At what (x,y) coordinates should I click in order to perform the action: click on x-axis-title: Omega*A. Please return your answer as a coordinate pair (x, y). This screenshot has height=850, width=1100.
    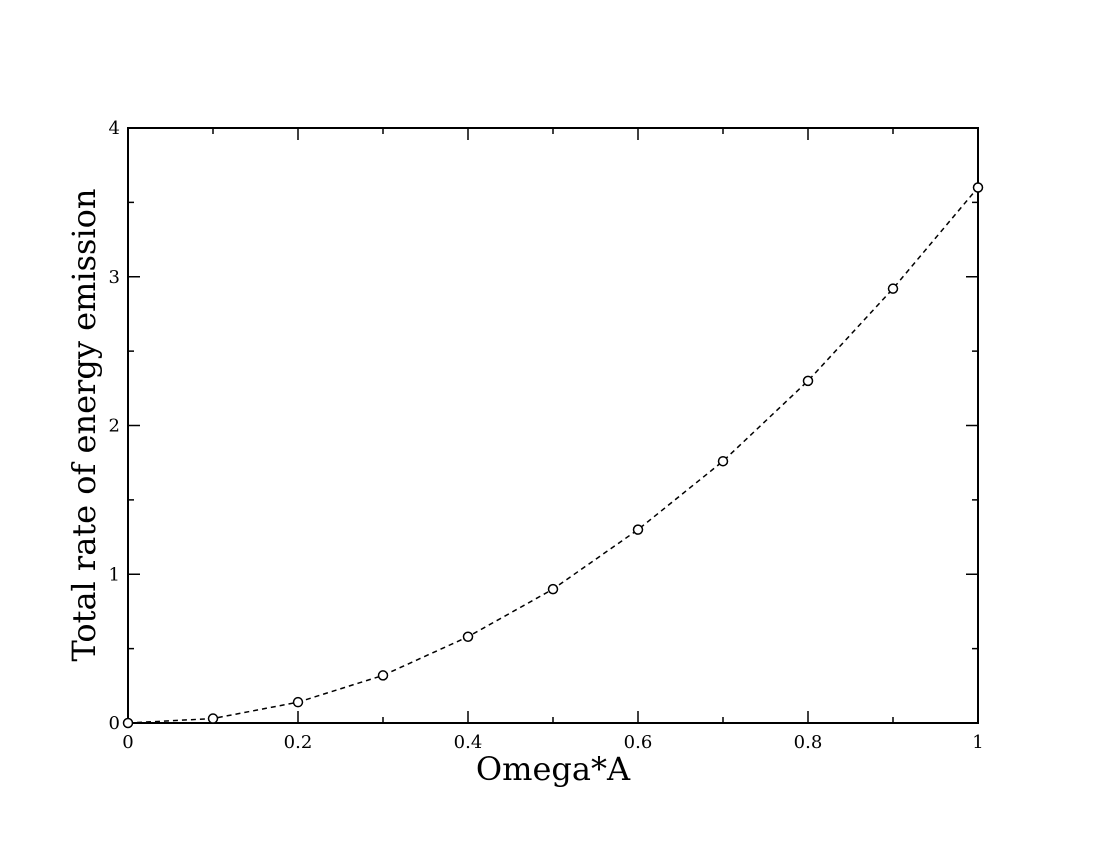
    Looking at the image, I should click on (553, 769).